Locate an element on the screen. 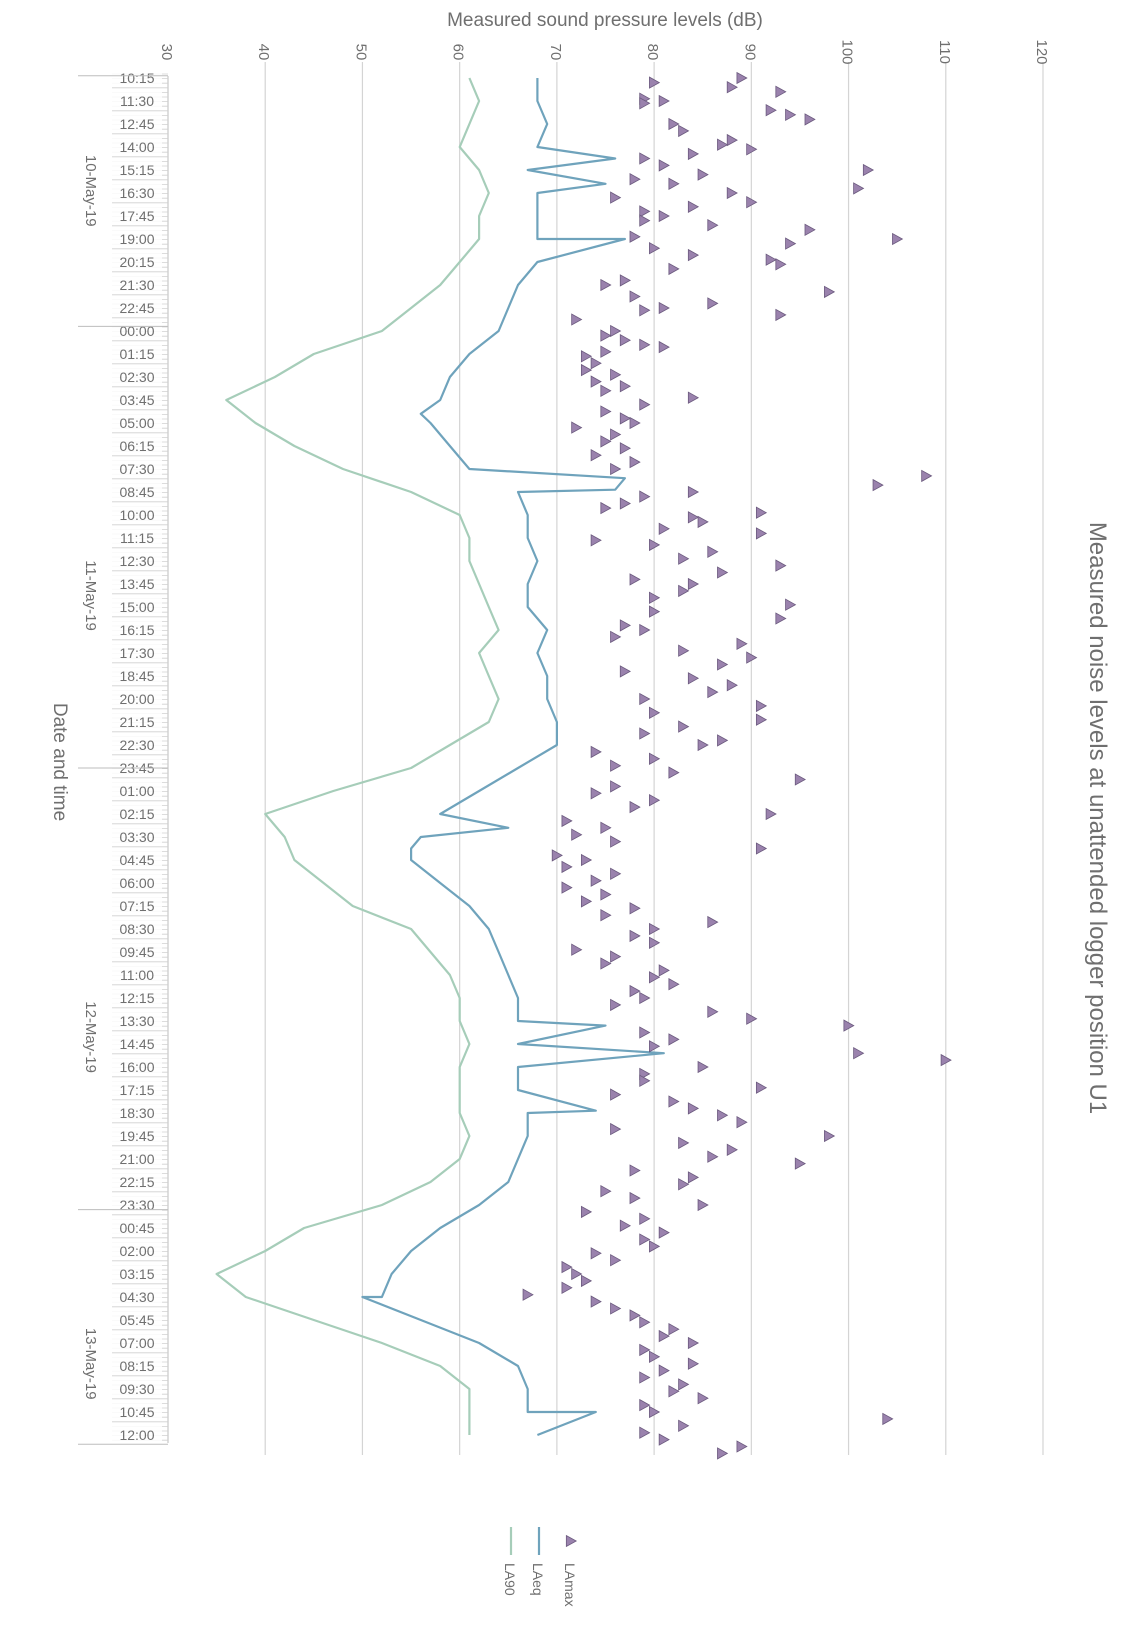 The height and width of the screenshot is (1636, 1123). db-tick-label: 40 is located at coordinates (263, 52).